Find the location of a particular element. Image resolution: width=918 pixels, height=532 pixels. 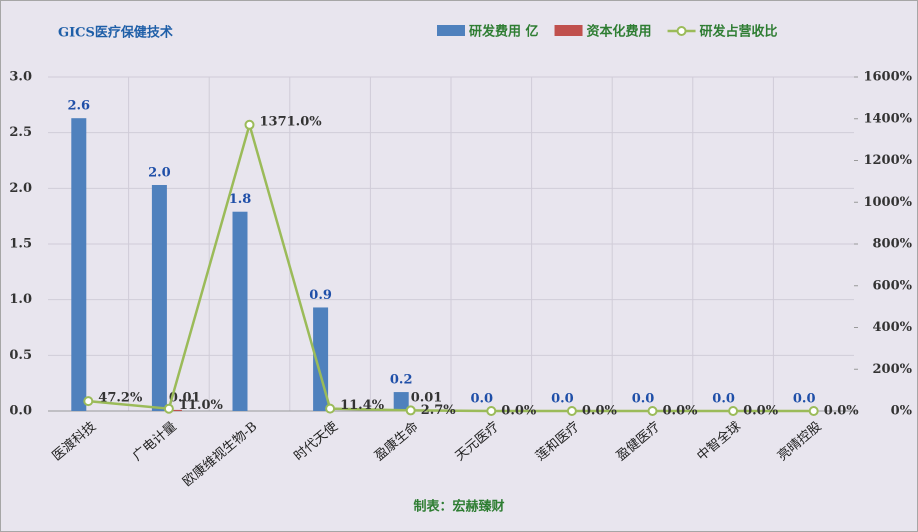

y2-tick-label: 1400% is located at coordinates (887, 118).